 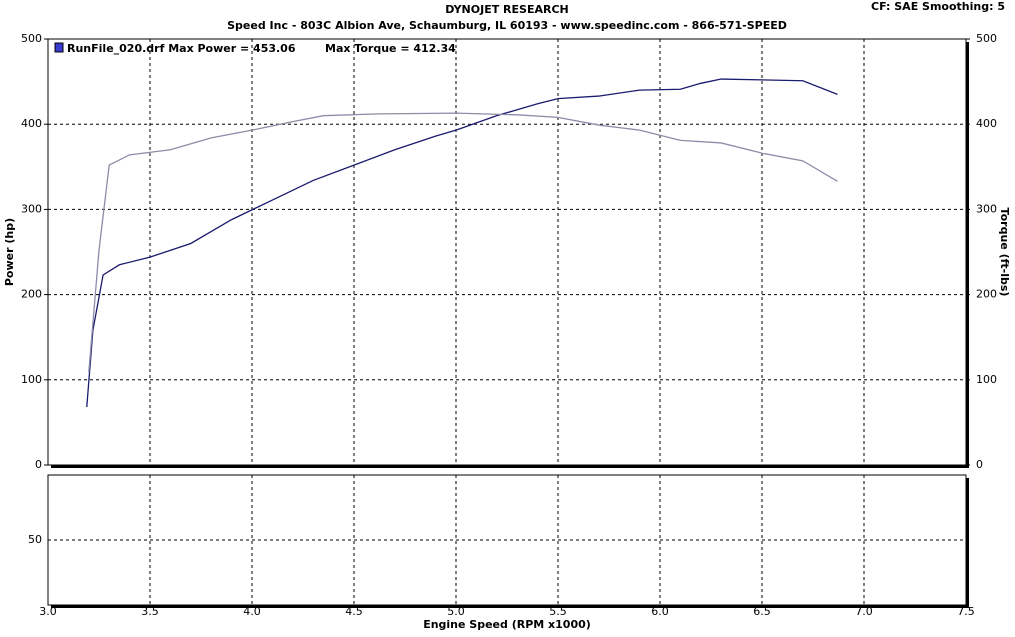 I want to click on x-tick-label: 4.5, so click(x=354, y=611).